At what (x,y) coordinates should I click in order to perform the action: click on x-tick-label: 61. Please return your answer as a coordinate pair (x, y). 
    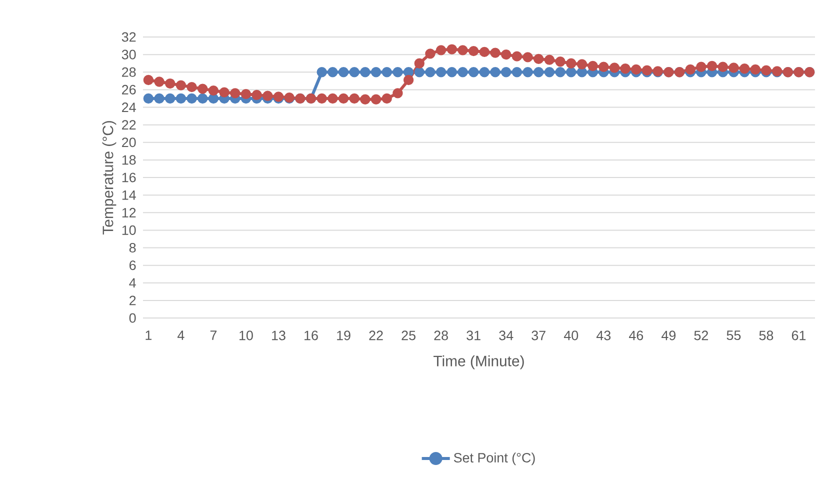
    Looking at the image, I should click on (799, 335).